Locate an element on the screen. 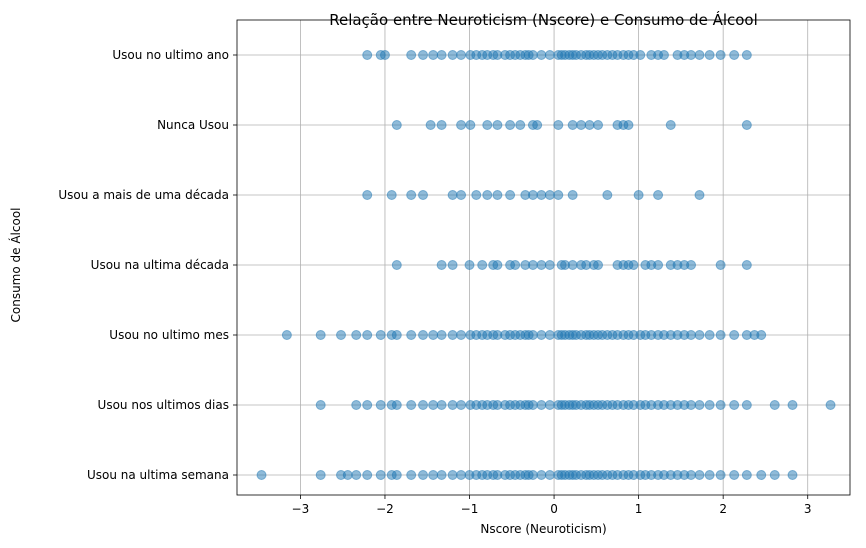 Image resolution: width=866 pixels, height=548 pixels. y-tick-label: Usou nos ultimos dias is located at coordinates (163, 405).